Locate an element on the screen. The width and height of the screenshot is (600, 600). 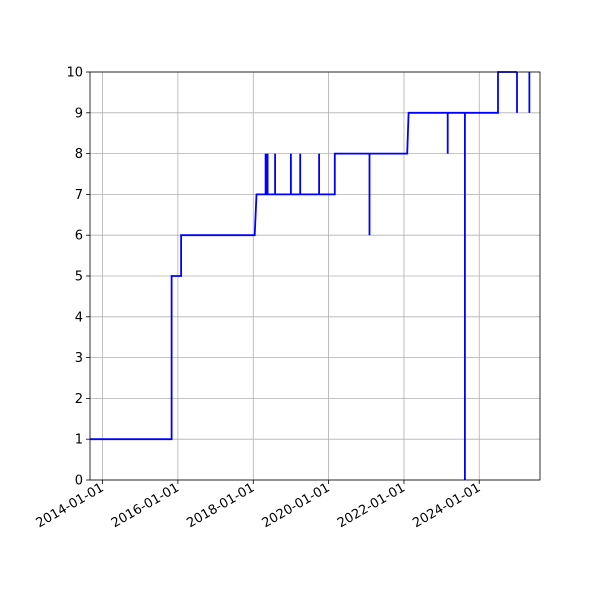
y-tick-label: 7 is located at coordinates (79, 195).